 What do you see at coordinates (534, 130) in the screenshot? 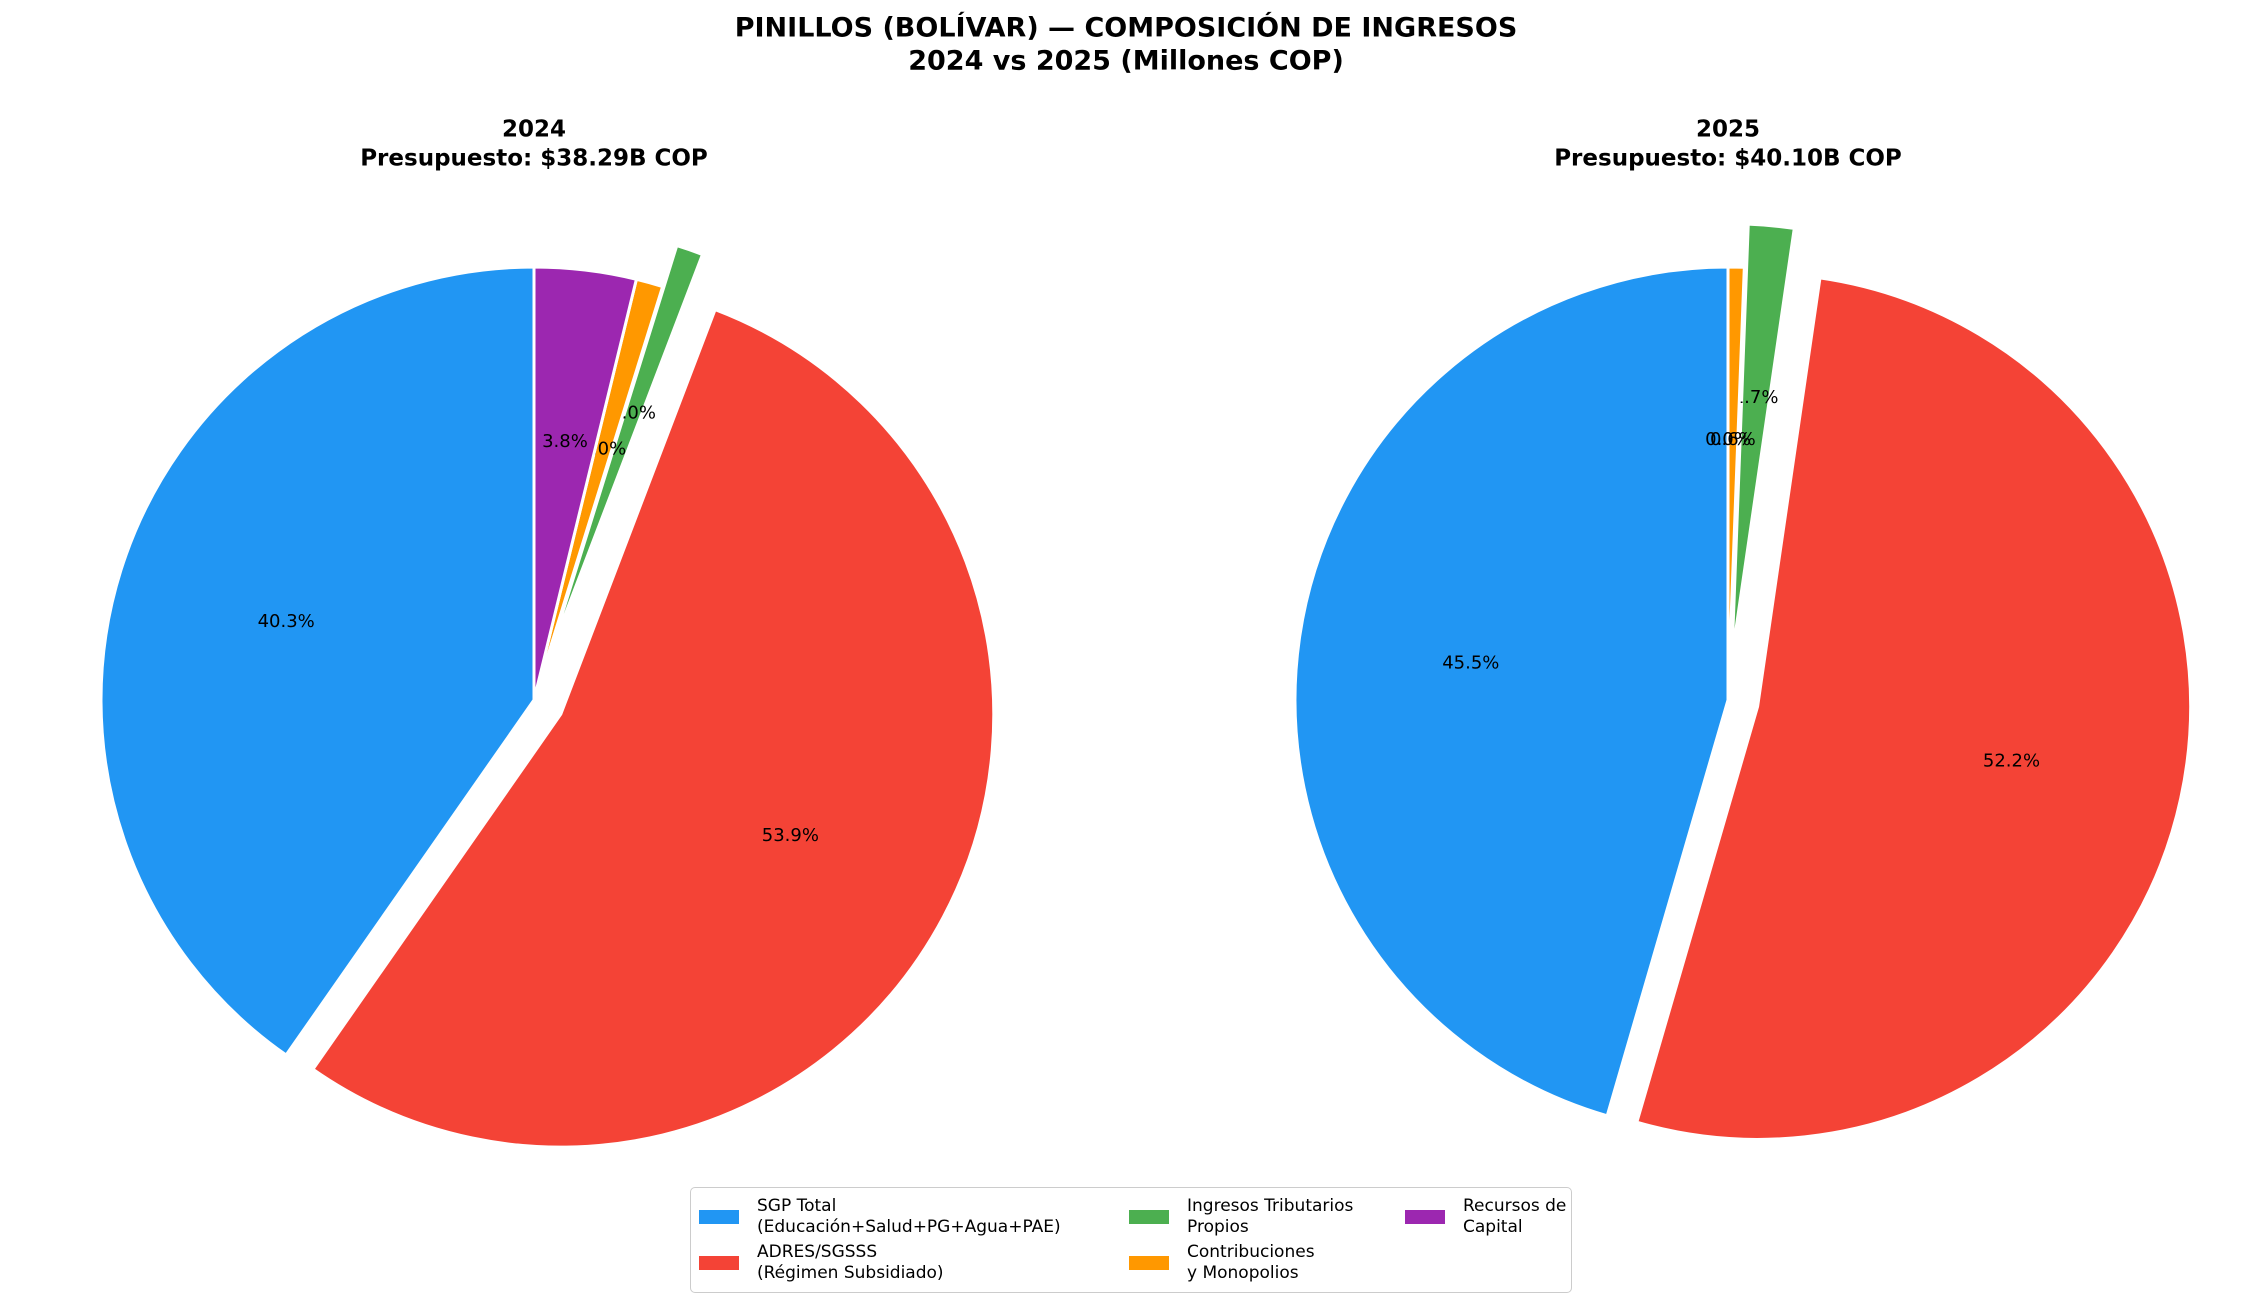
I see `subplot-title: 2024` at bounding box center [534, 130].